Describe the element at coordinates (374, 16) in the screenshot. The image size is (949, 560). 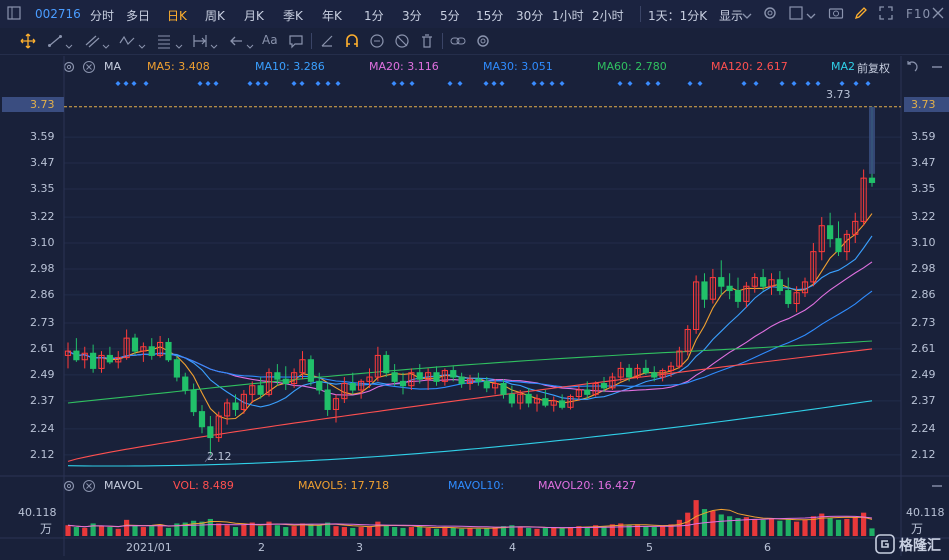
I see `period-tab-1min: 1分` at that location.